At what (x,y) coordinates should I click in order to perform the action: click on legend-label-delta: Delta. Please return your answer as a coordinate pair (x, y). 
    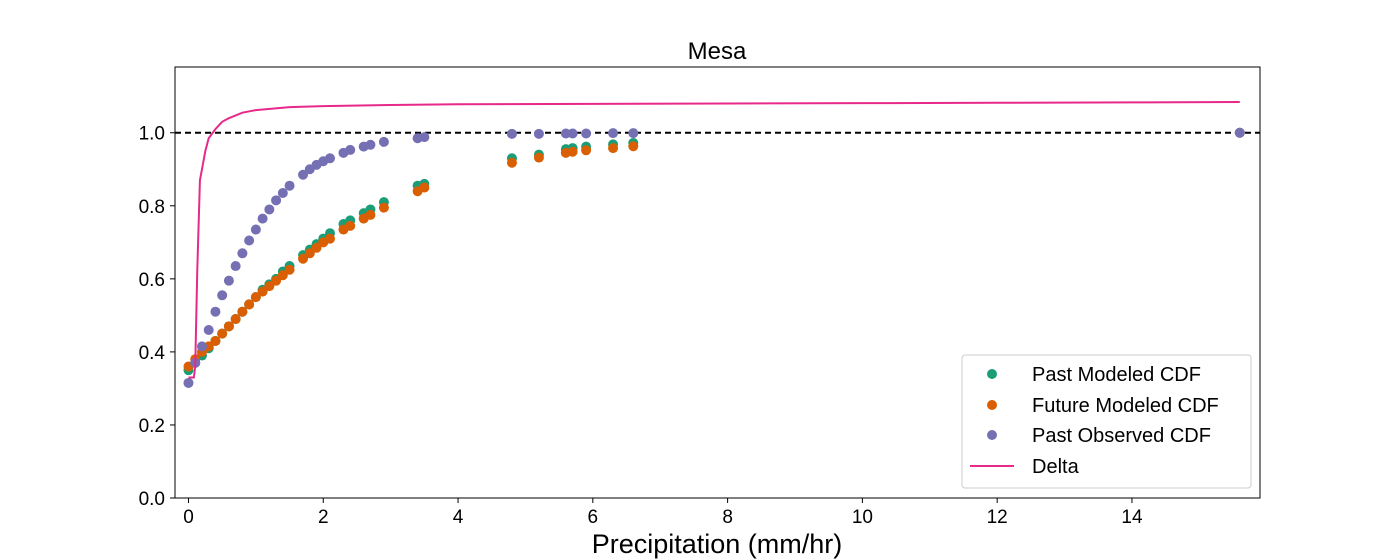
    Looking at the image, I should click on (1056, 467).